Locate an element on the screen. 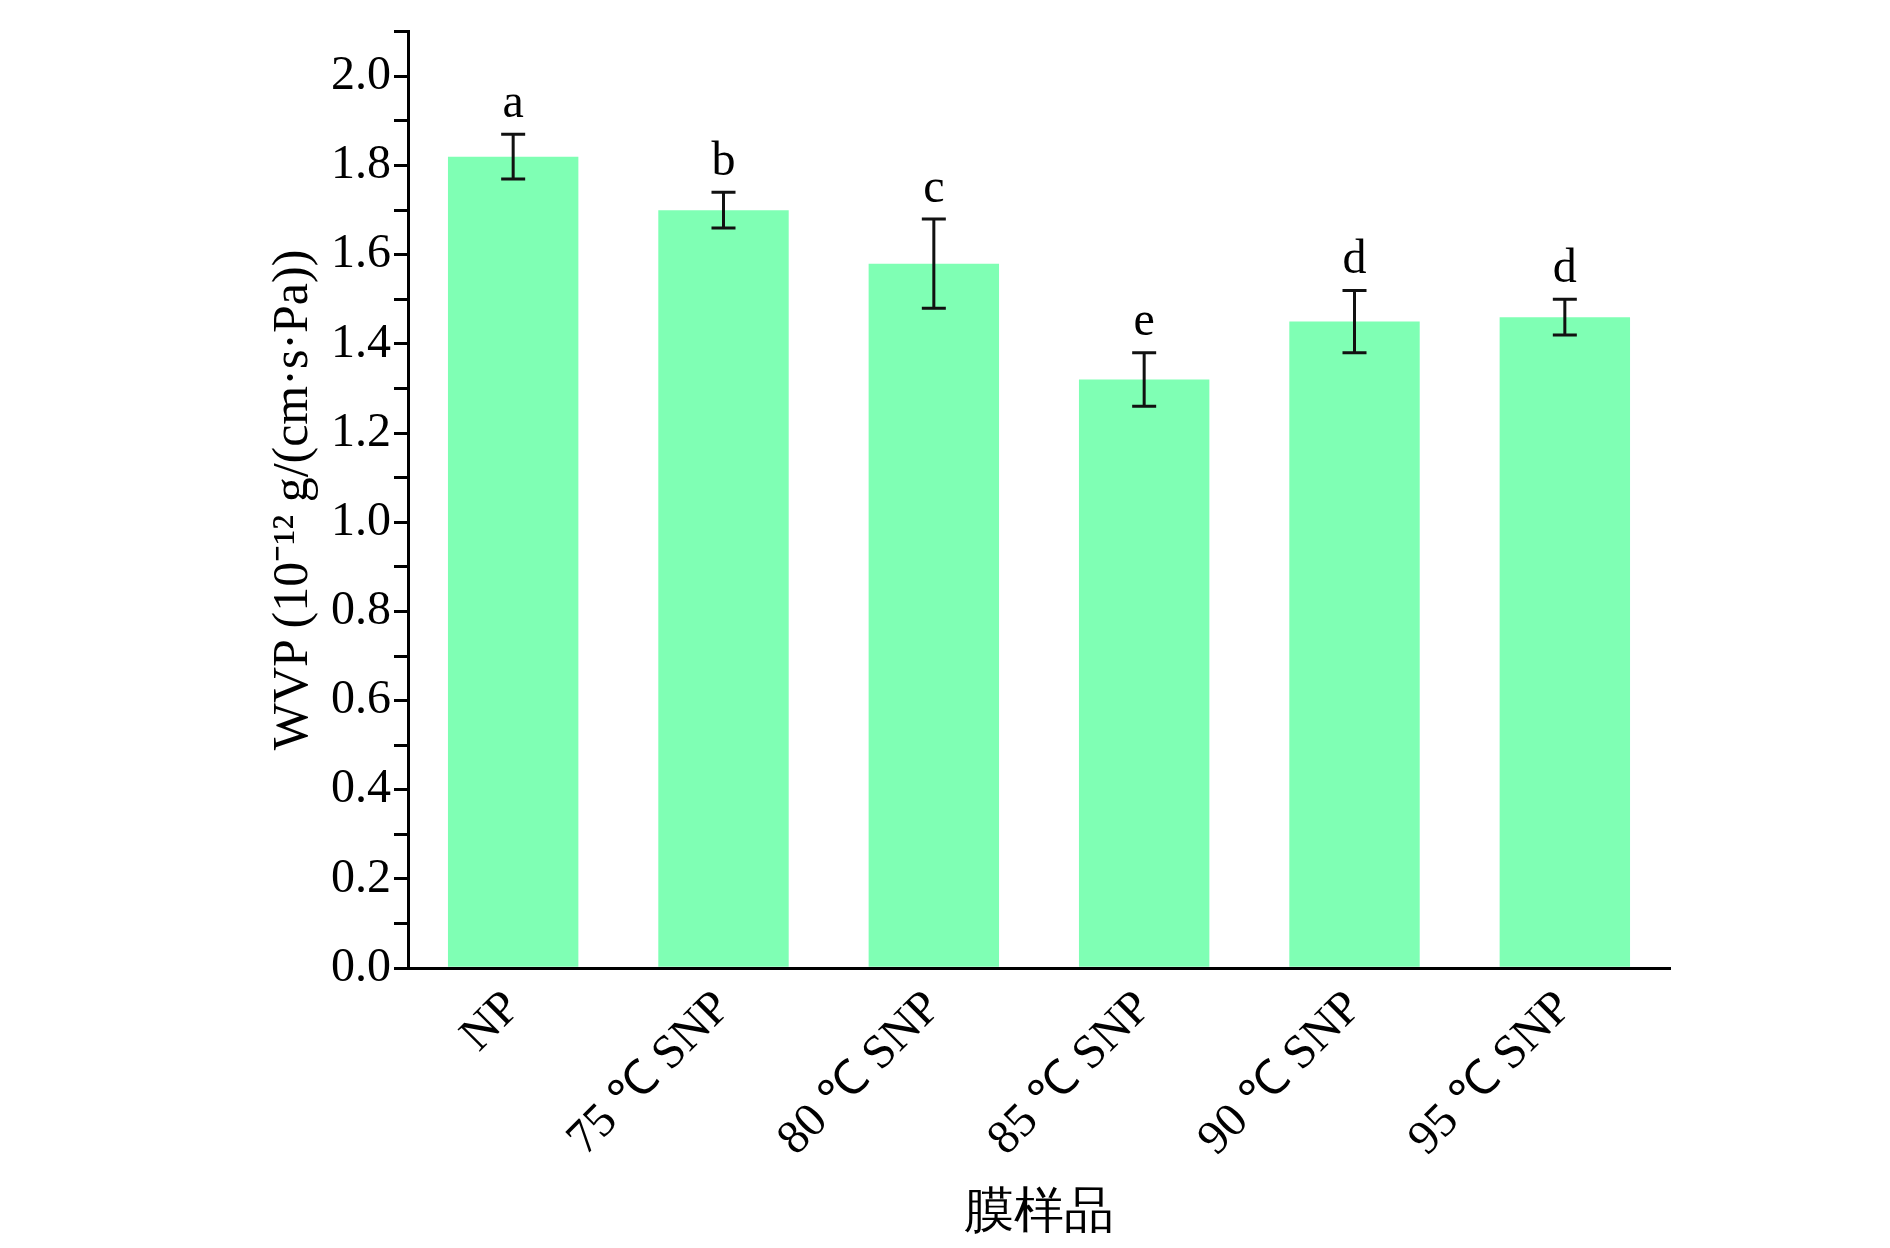 Image resolution: width=1890 pixels, height=1248 pixels. y-tick-label: 0.6 is located at coordinates (361, 697).